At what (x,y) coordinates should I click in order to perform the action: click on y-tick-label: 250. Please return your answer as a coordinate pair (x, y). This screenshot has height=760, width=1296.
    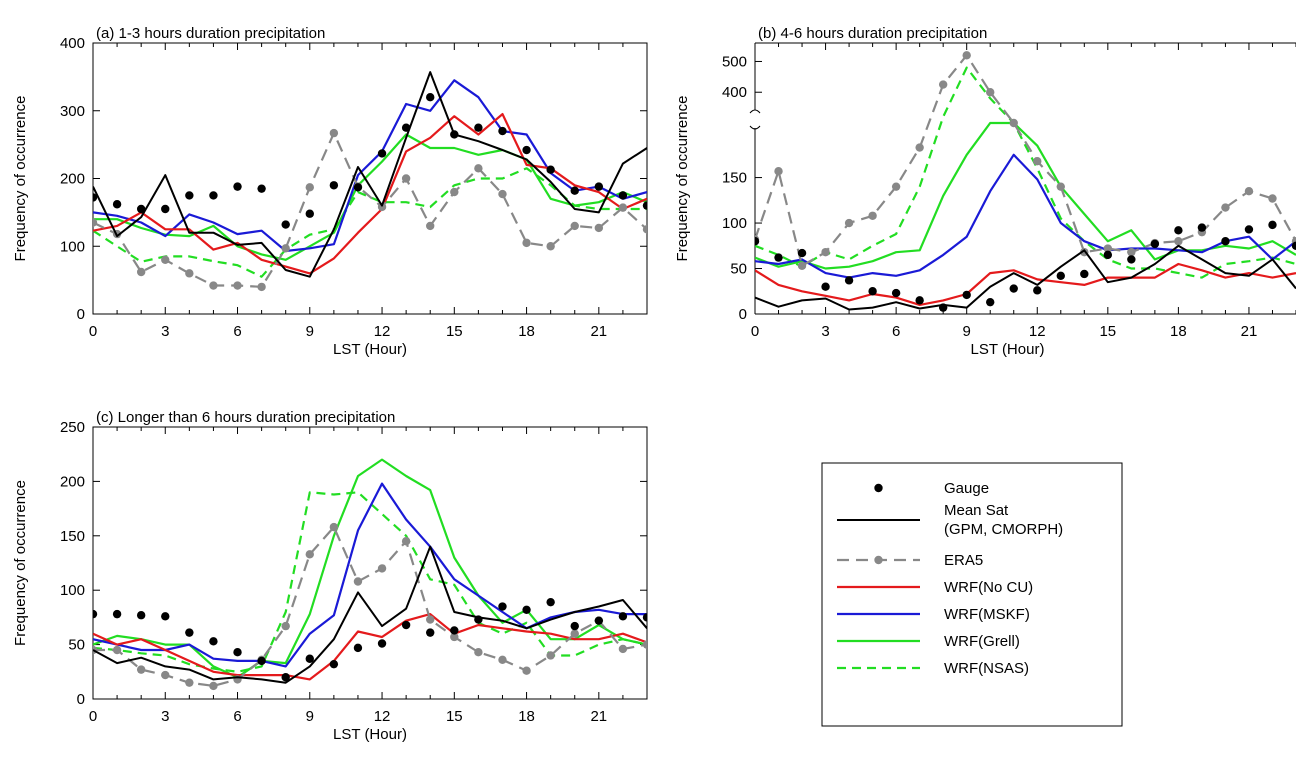
    Looking at the image, I should click on (72, 427).